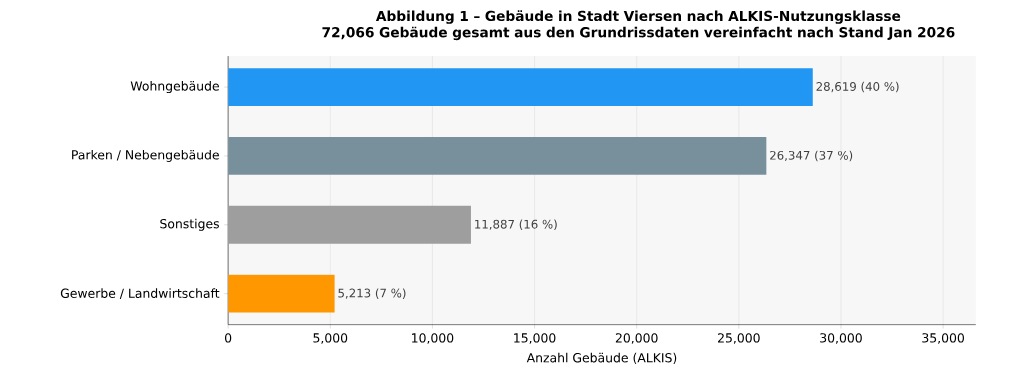  What do you see at coordinates (145, 156) in the screenshot?
I see `y-tick-label: Parken / Nebengebäude` at bounding box center [145, 156].